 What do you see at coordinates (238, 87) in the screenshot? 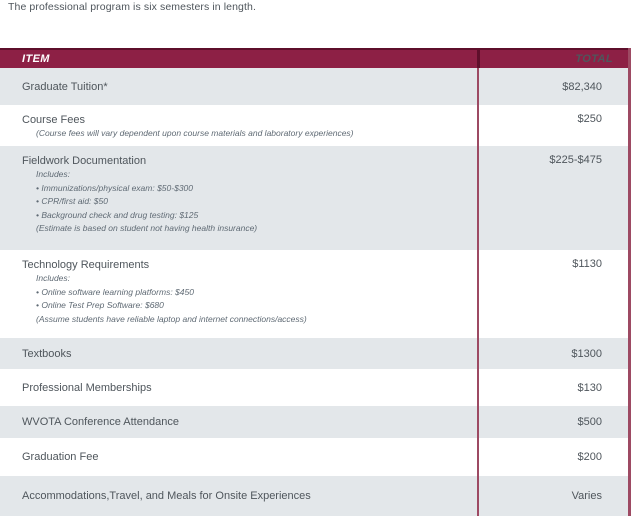
I see `item-cell: Graduate Tuition*` at bounding box center [238, 87].